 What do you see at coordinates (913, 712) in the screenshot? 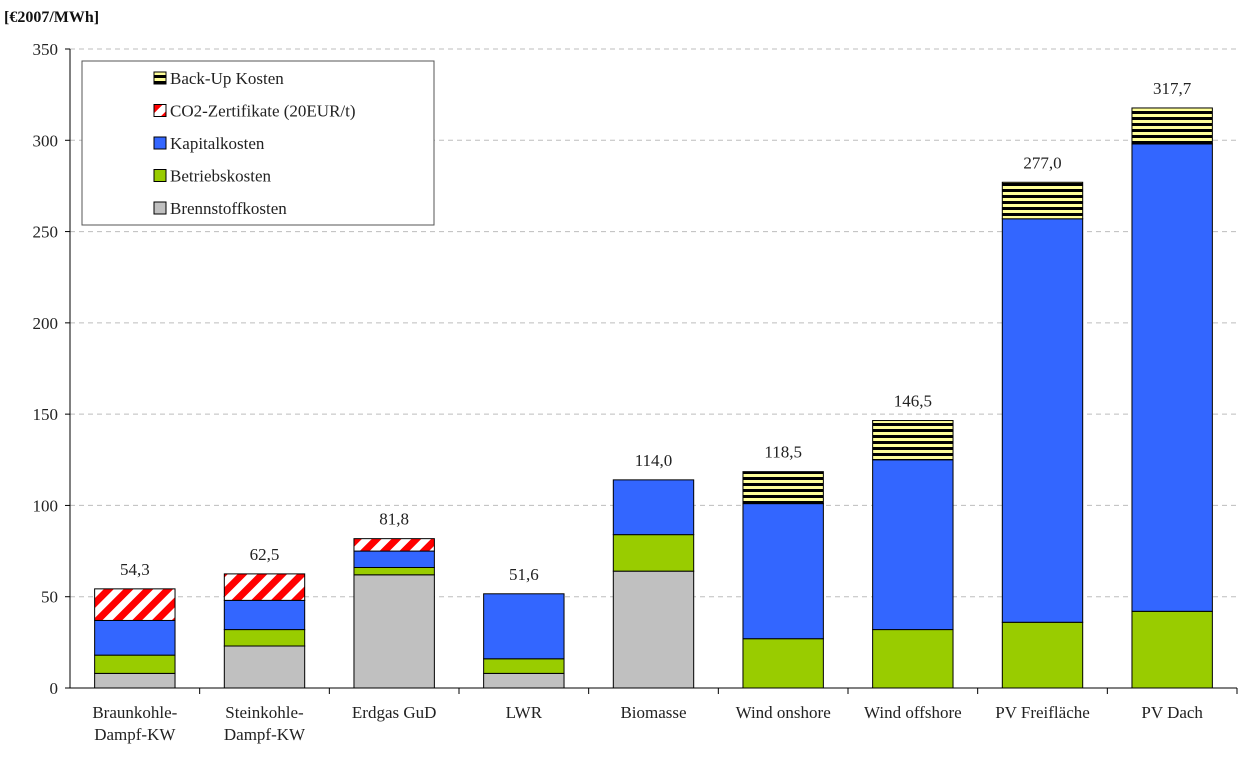
I see `x-tick-label: Wind offshore` at bounding box center [913, 712].